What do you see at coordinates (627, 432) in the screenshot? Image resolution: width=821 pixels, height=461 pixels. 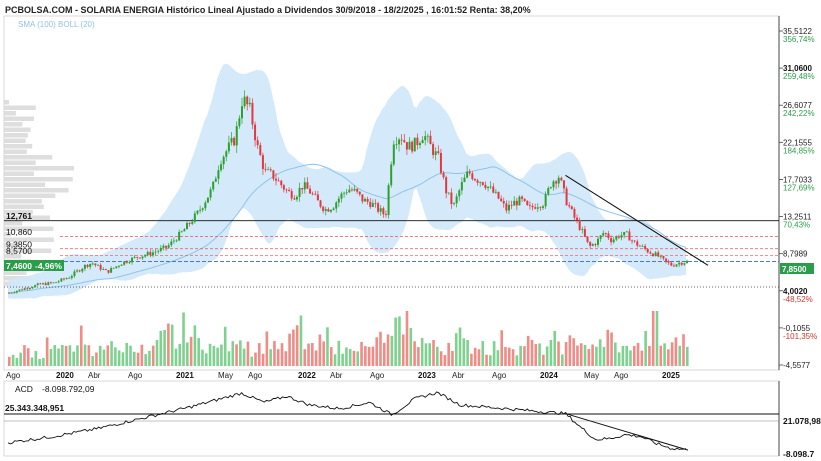 I see `acd-trendline` at bounding box center [627, 432].